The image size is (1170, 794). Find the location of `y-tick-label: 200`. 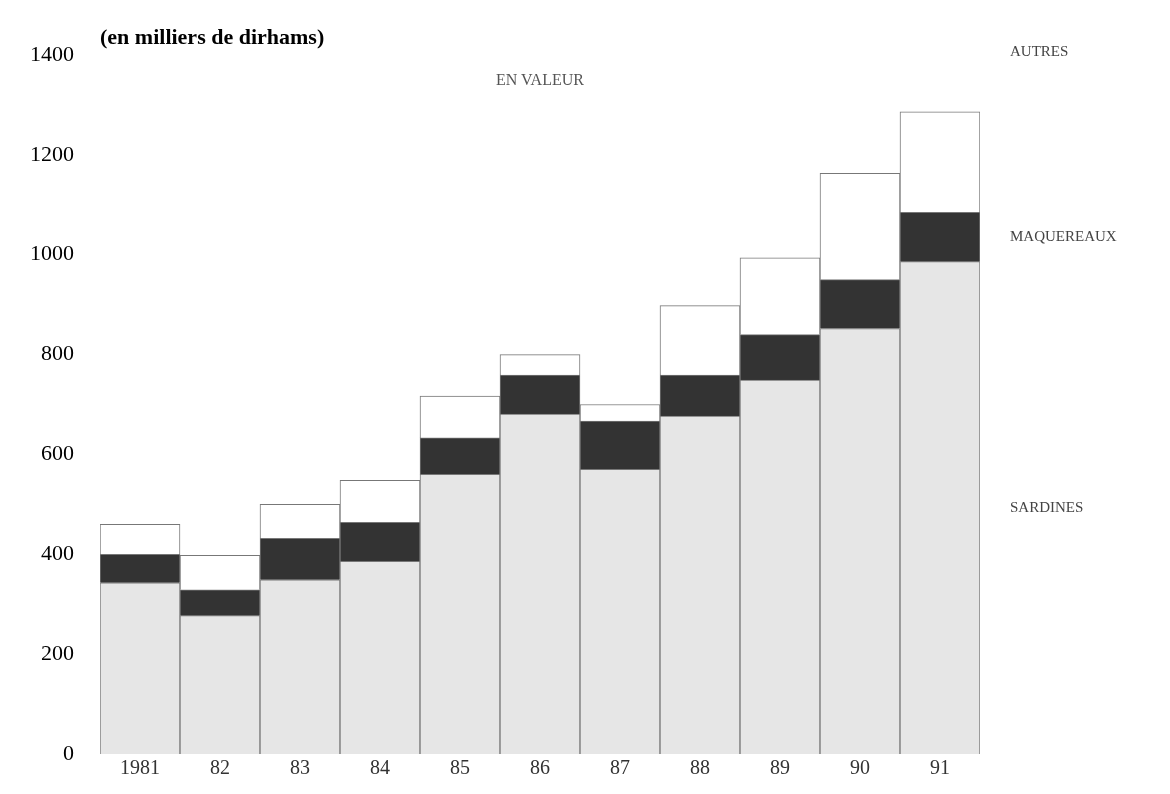

y-tick-label: 200 is located at coordinates (57, 652).